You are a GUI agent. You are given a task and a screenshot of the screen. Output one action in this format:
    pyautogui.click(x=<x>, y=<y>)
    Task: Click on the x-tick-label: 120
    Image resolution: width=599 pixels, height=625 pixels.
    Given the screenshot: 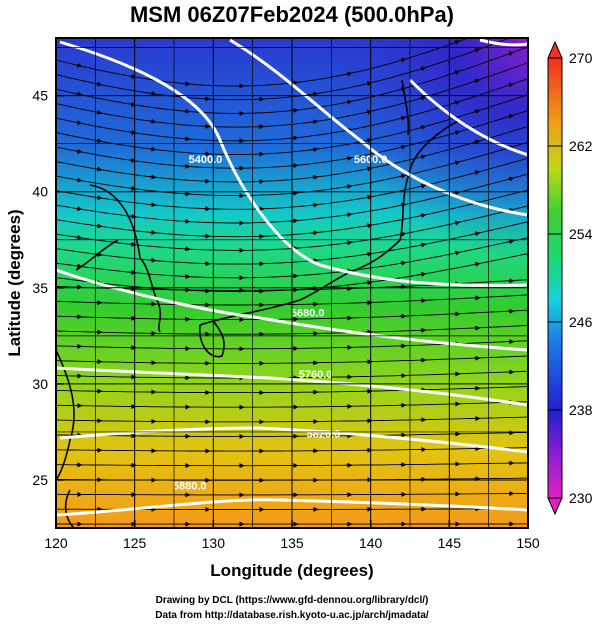 What is the action you would take?
    pyautogui.click(x=56, y=543)
    